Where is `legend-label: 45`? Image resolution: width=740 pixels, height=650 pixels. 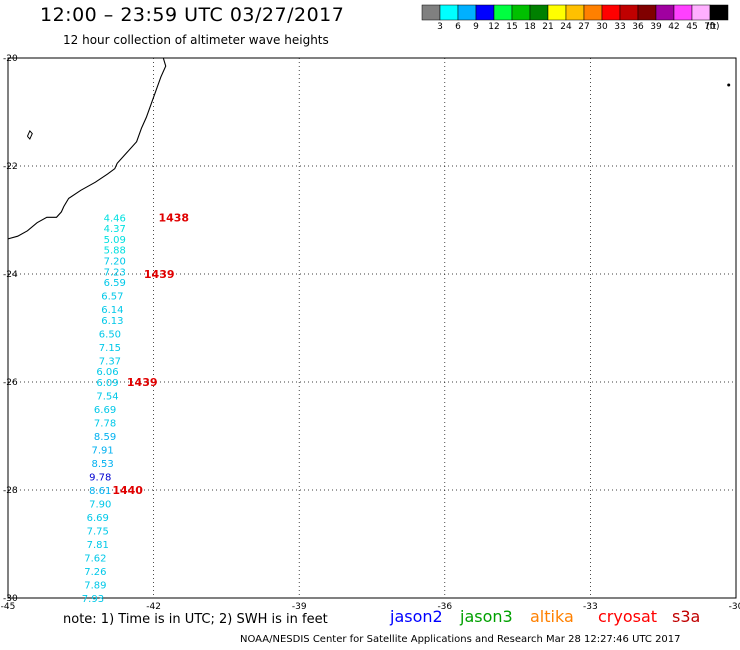
legend-label: 45 is located at coordinates (692, 27).